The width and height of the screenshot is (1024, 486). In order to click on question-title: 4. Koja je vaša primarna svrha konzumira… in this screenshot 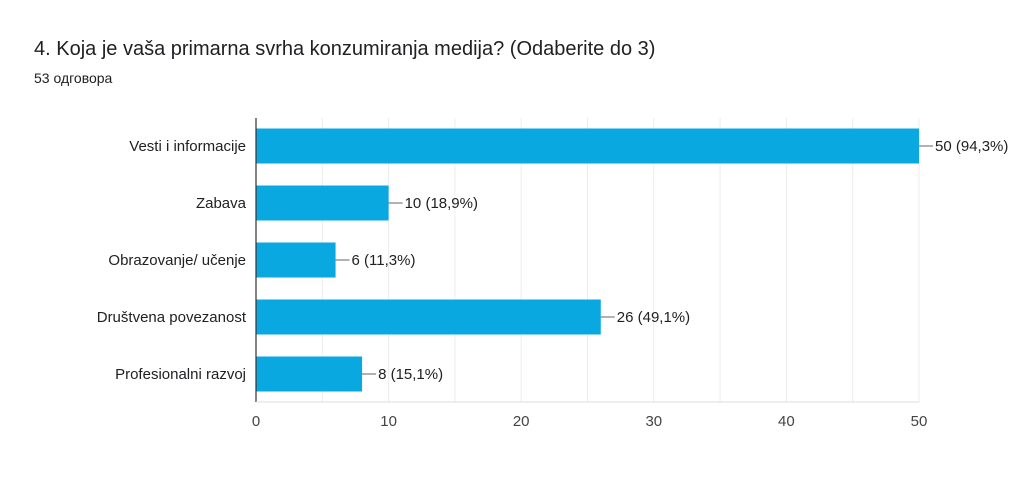, I will do `click(345, 49)`.